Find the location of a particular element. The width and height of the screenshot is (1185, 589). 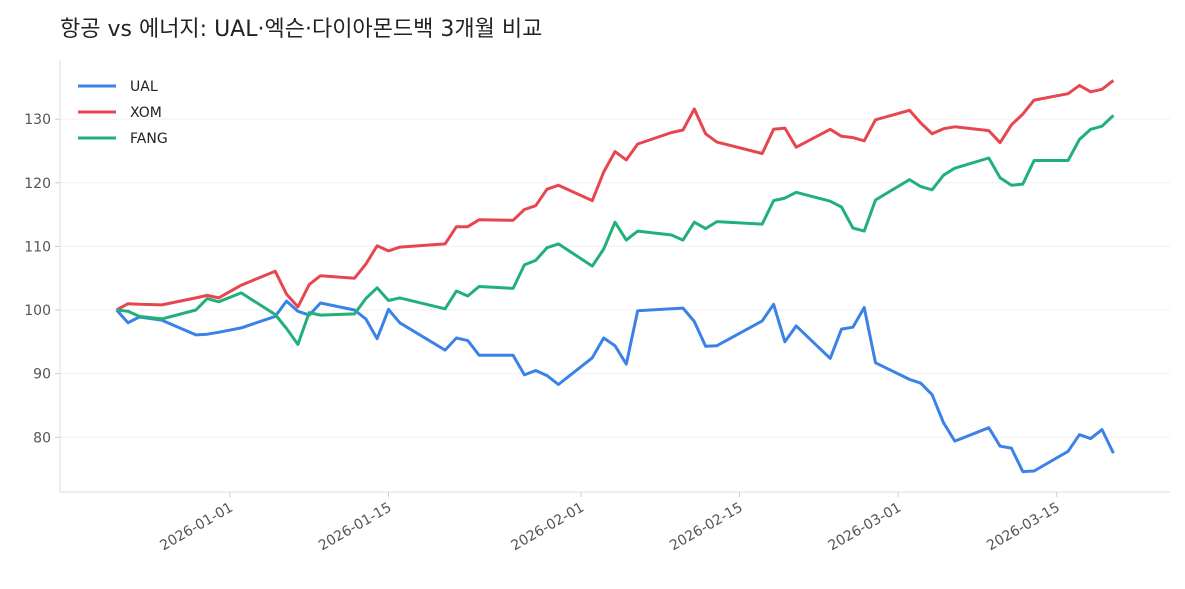

y-tick-label: 90 is located at coordinates (42, 375).